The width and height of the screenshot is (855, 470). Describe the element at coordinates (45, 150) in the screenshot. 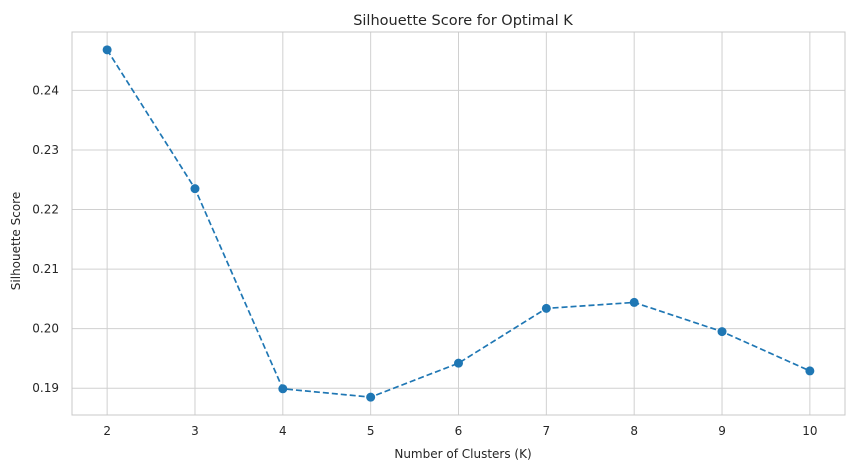

I see `y-tick-label: 0.23` at that location.